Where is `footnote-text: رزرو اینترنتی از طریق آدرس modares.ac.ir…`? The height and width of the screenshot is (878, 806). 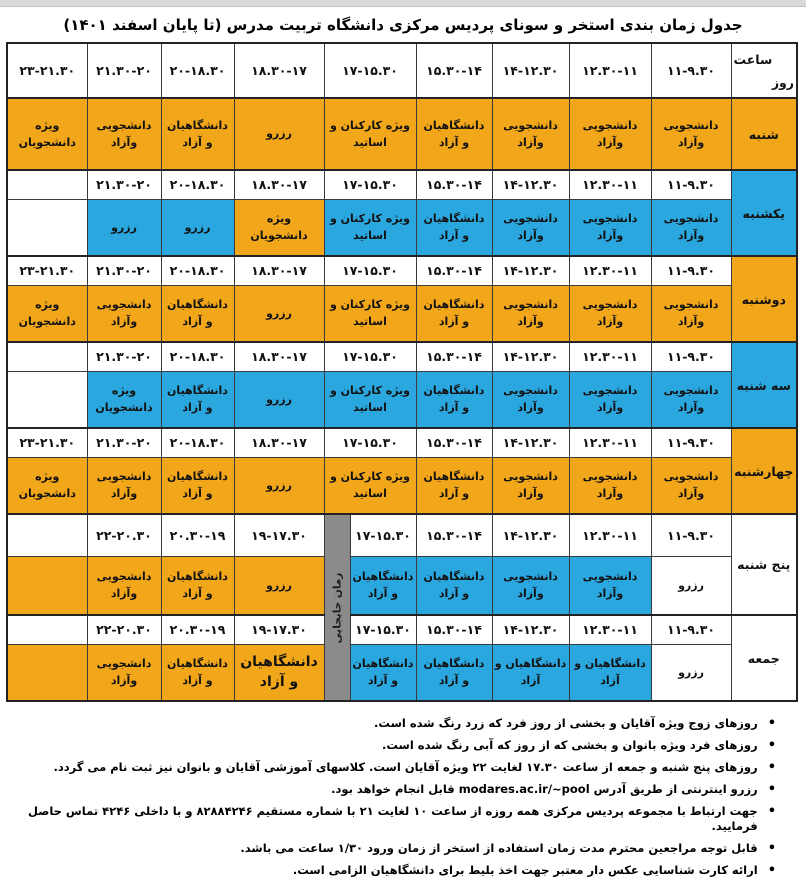
footnote-text: رزرو اینترنتی از طریق آدرس modares.ac.ir… is located at coordinates (544, 788).